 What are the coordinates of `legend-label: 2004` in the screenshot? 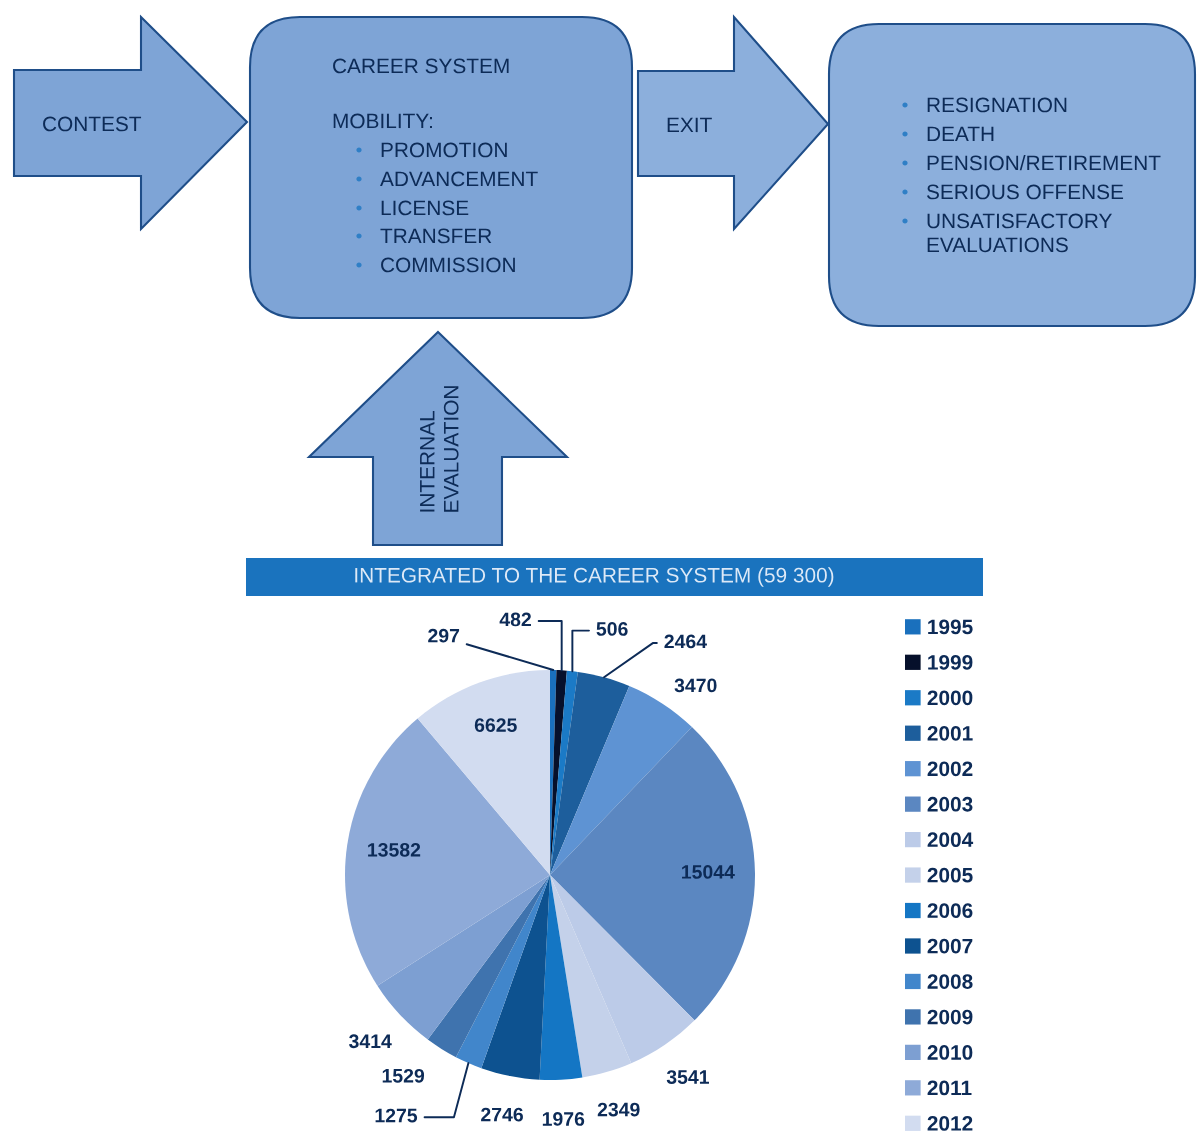 It's located at (950, 840).